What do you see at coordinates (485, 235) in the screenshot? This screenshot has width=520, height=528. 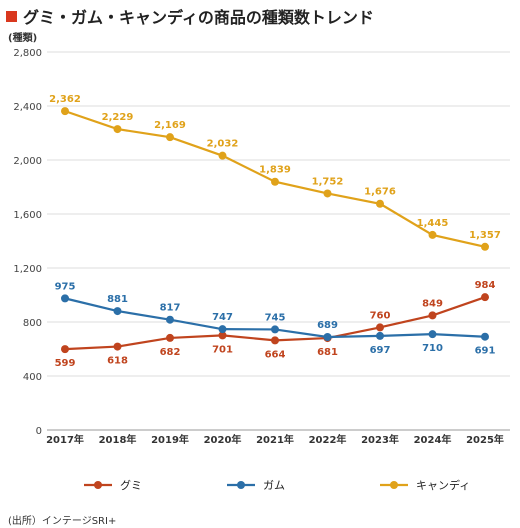 I see `data-label: 1,357` at bounding box center [485, 235].